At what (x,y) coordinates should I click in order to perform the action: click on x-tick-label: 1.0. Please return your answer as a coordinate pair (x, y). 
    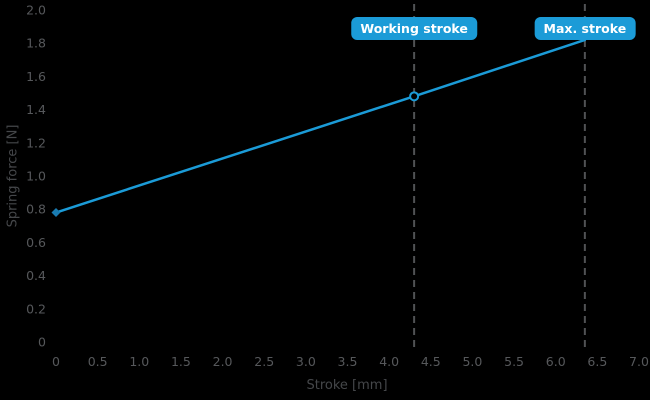
    Looking at the image, I should click on (139, 361).